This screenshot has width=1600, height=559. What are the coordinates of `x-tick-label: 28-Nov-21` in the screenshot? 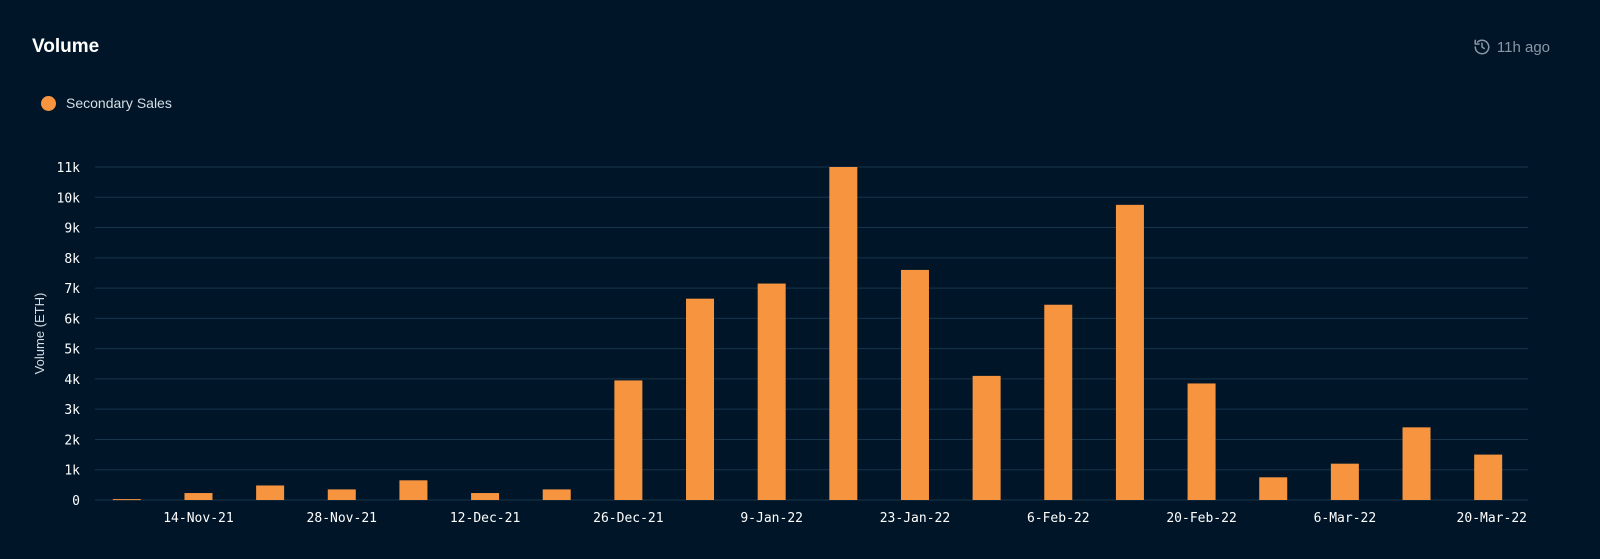 It's located at (342, 518).